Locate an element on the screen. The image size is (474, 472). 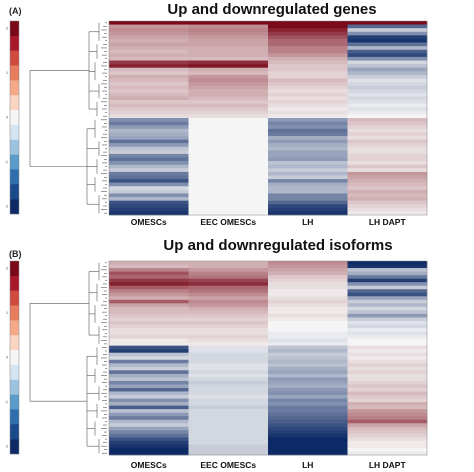
color-scale-tick: -1 is located at coordinates (6, 162).